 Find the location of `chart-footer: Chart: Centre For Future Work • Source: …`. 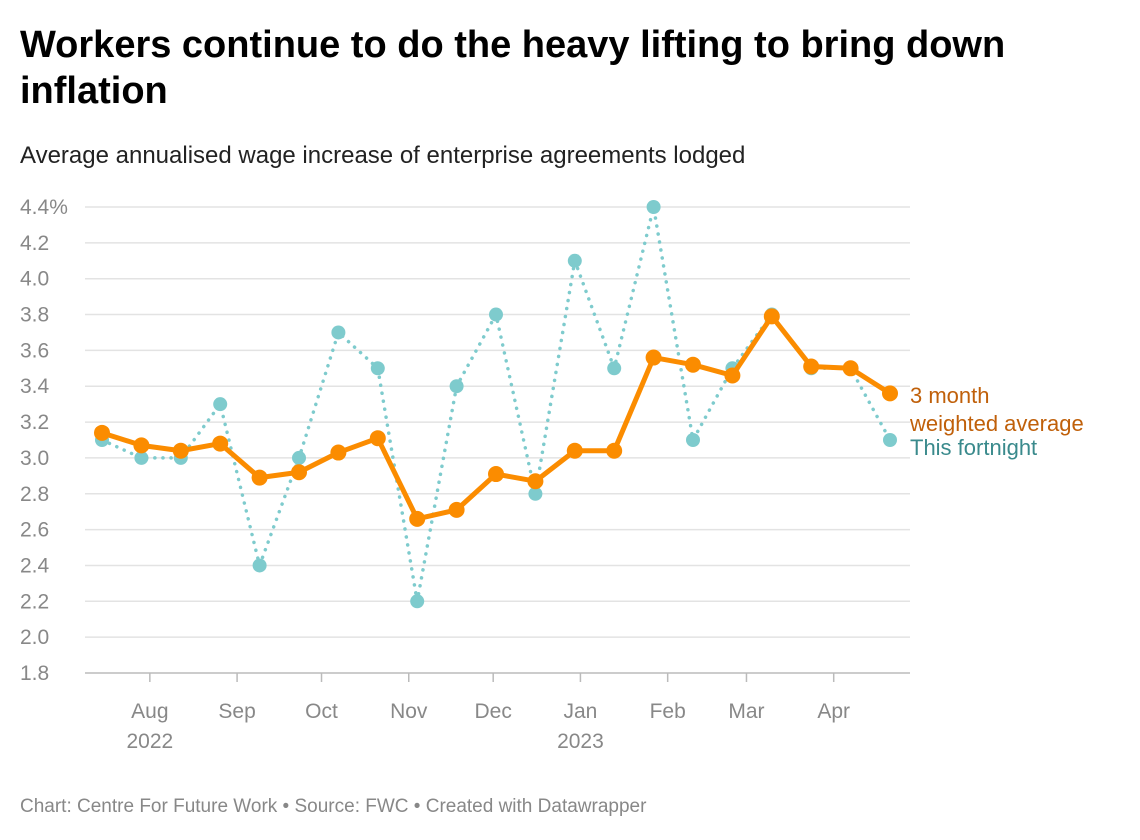

chart-footer: Chart: Centre For Future Work • Source: … is located at coordinates (333, 806).